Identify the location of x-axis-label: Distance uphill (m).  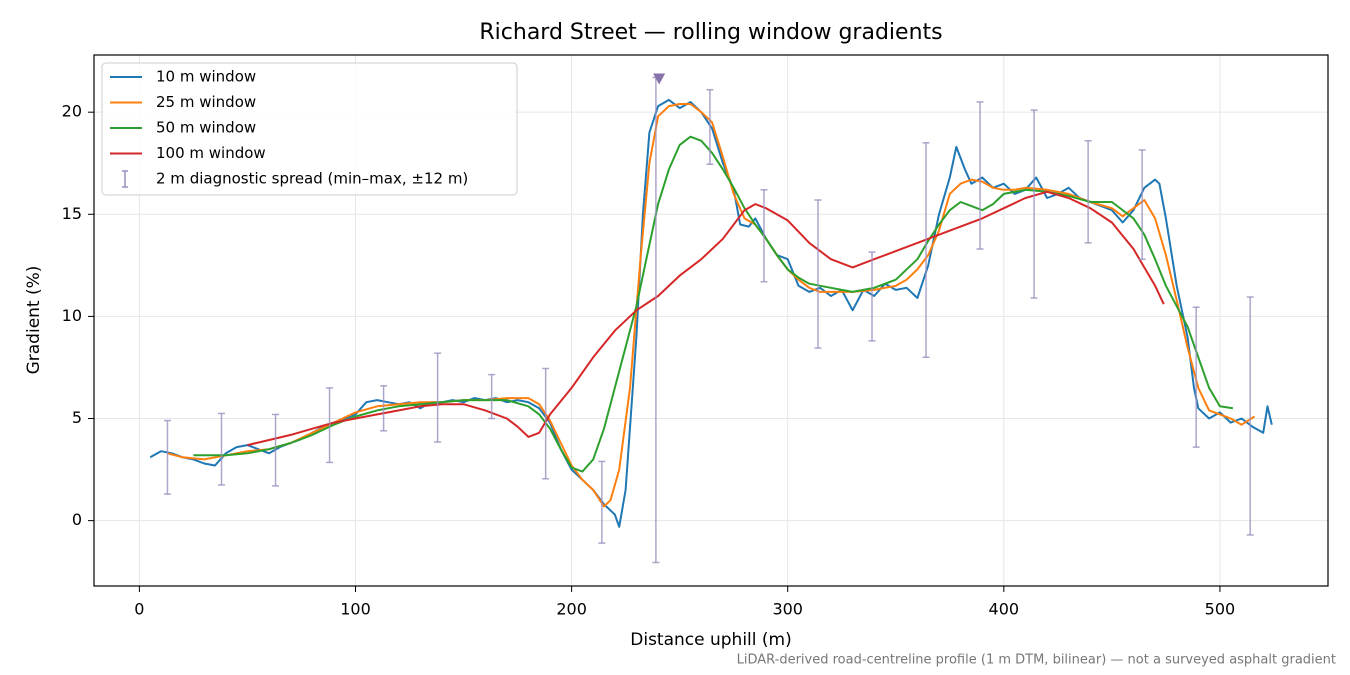
(710, 640).